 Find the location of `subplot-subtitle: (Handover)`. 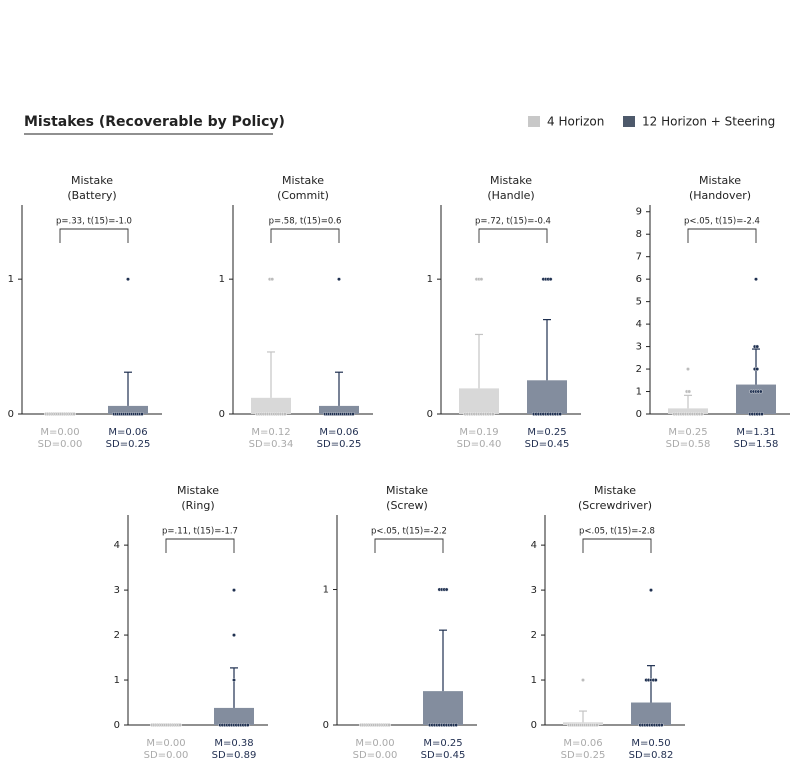

subplot-subtitle: (Handover) is located at coordinates (720, 195).